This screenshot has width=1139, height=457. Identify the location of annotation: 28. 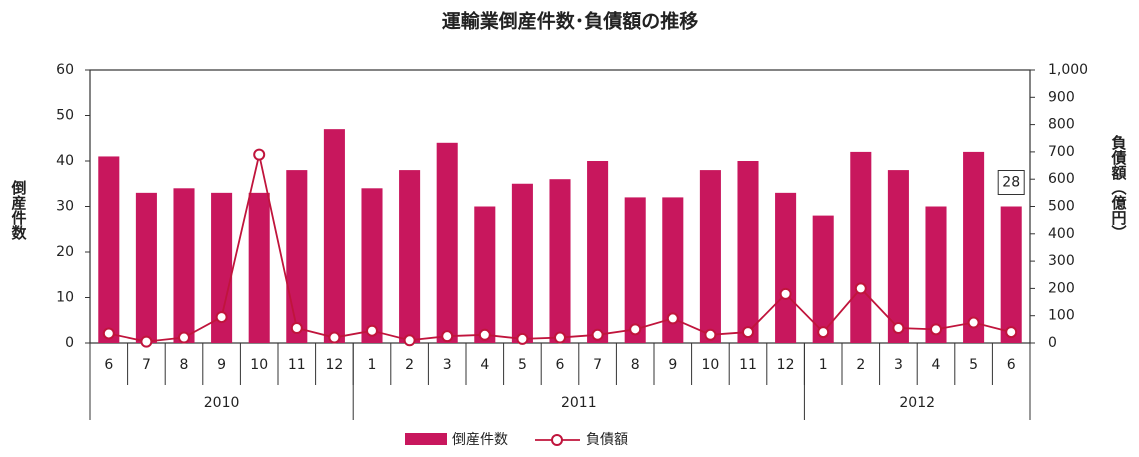
(1011, 183).